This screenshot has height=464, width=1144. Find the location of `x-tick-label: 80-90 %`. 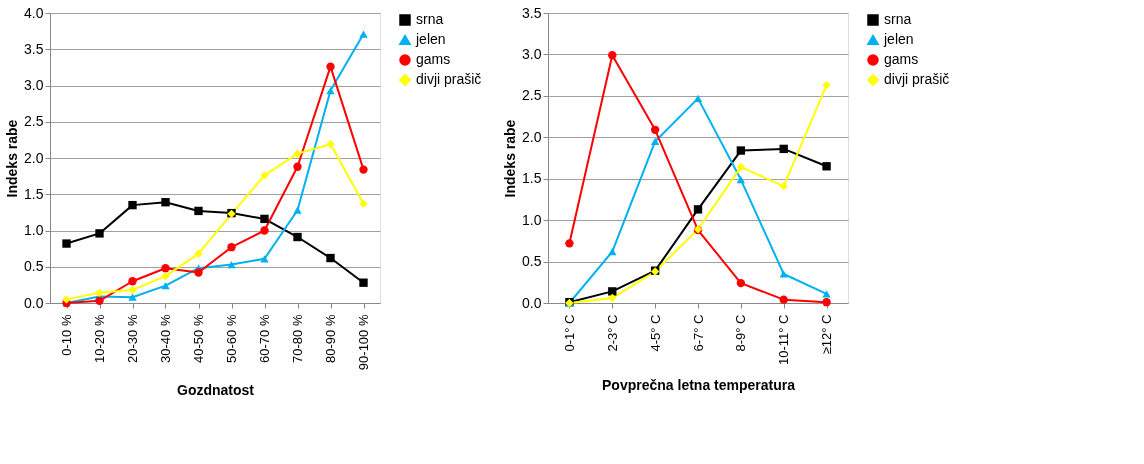

x-tick-label: 80-90 % is located at coordinates (330, 338).